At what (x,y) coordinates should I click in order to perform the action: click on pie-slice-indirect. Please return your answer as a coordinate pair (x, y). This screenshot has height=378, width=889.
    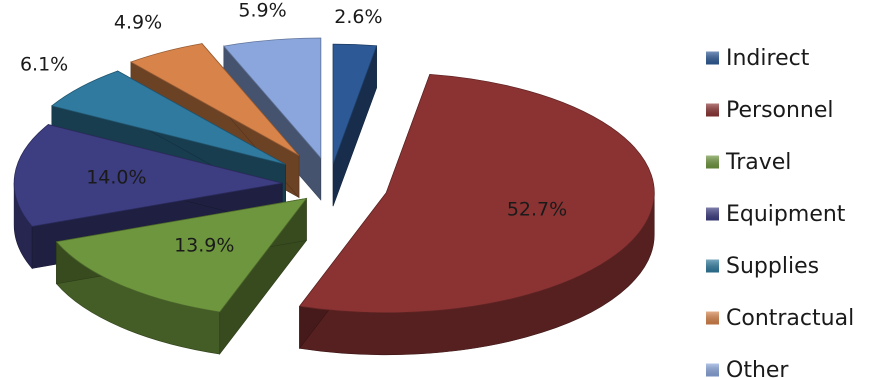
    Looking at the image, I should click on (355, 125).